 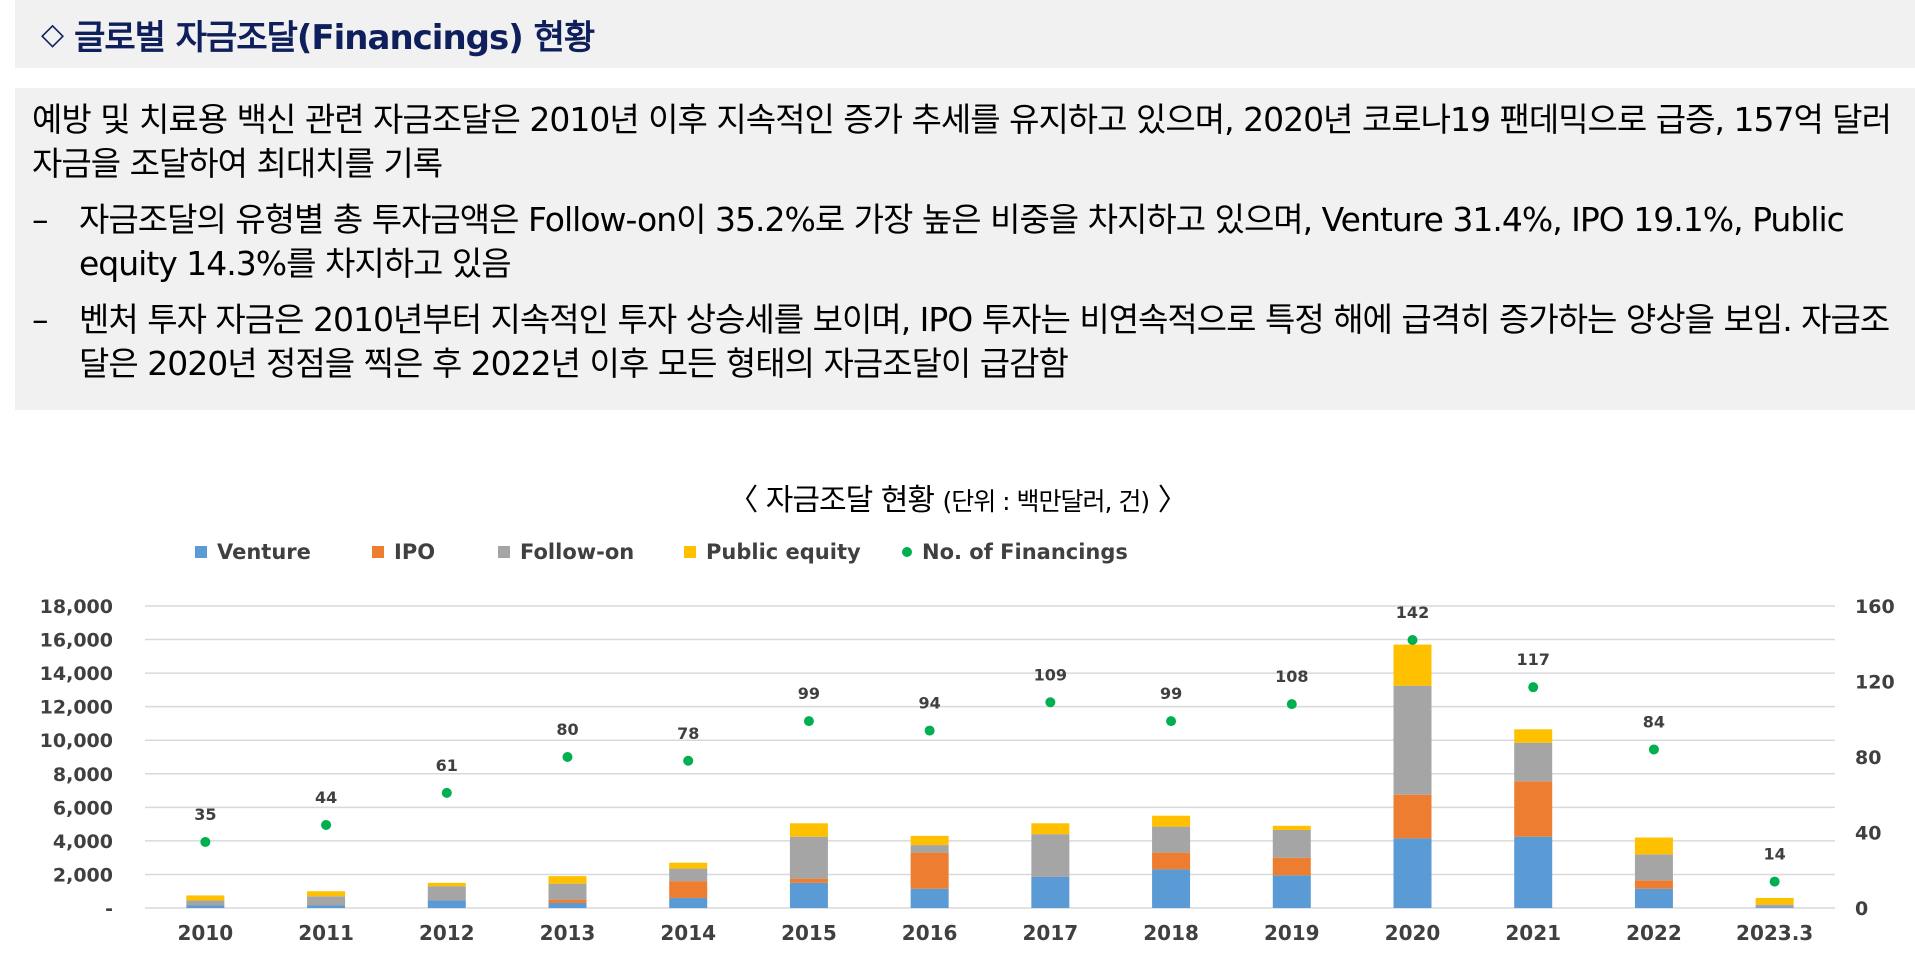 I want to click on financing-count-label: 117, so click(x=1533, y=659).